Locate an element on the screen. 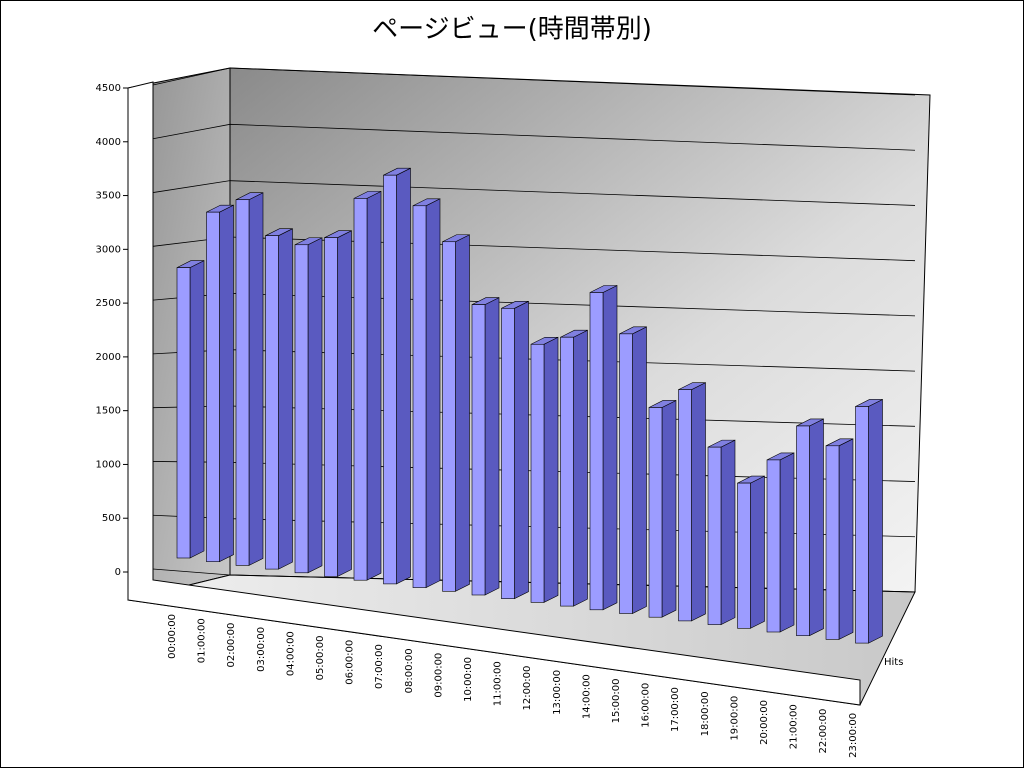 The height and width of the screenshot is (768, 1024). x-tick-label: 19:00:00 is located at coordinates (734, 718).